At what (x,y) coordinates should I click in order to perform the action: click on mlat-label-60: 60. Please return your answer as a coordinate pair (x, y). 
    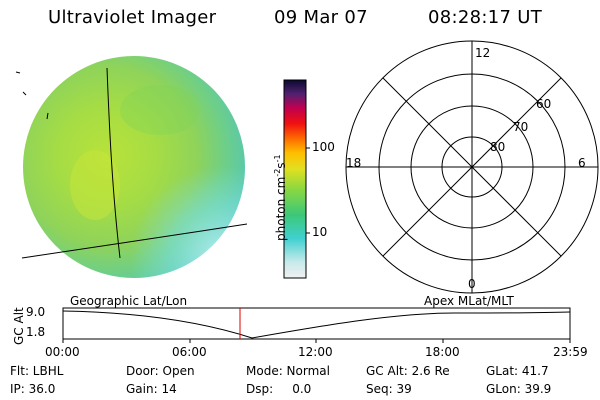
    Looking at the image, I should click on (544, 104).